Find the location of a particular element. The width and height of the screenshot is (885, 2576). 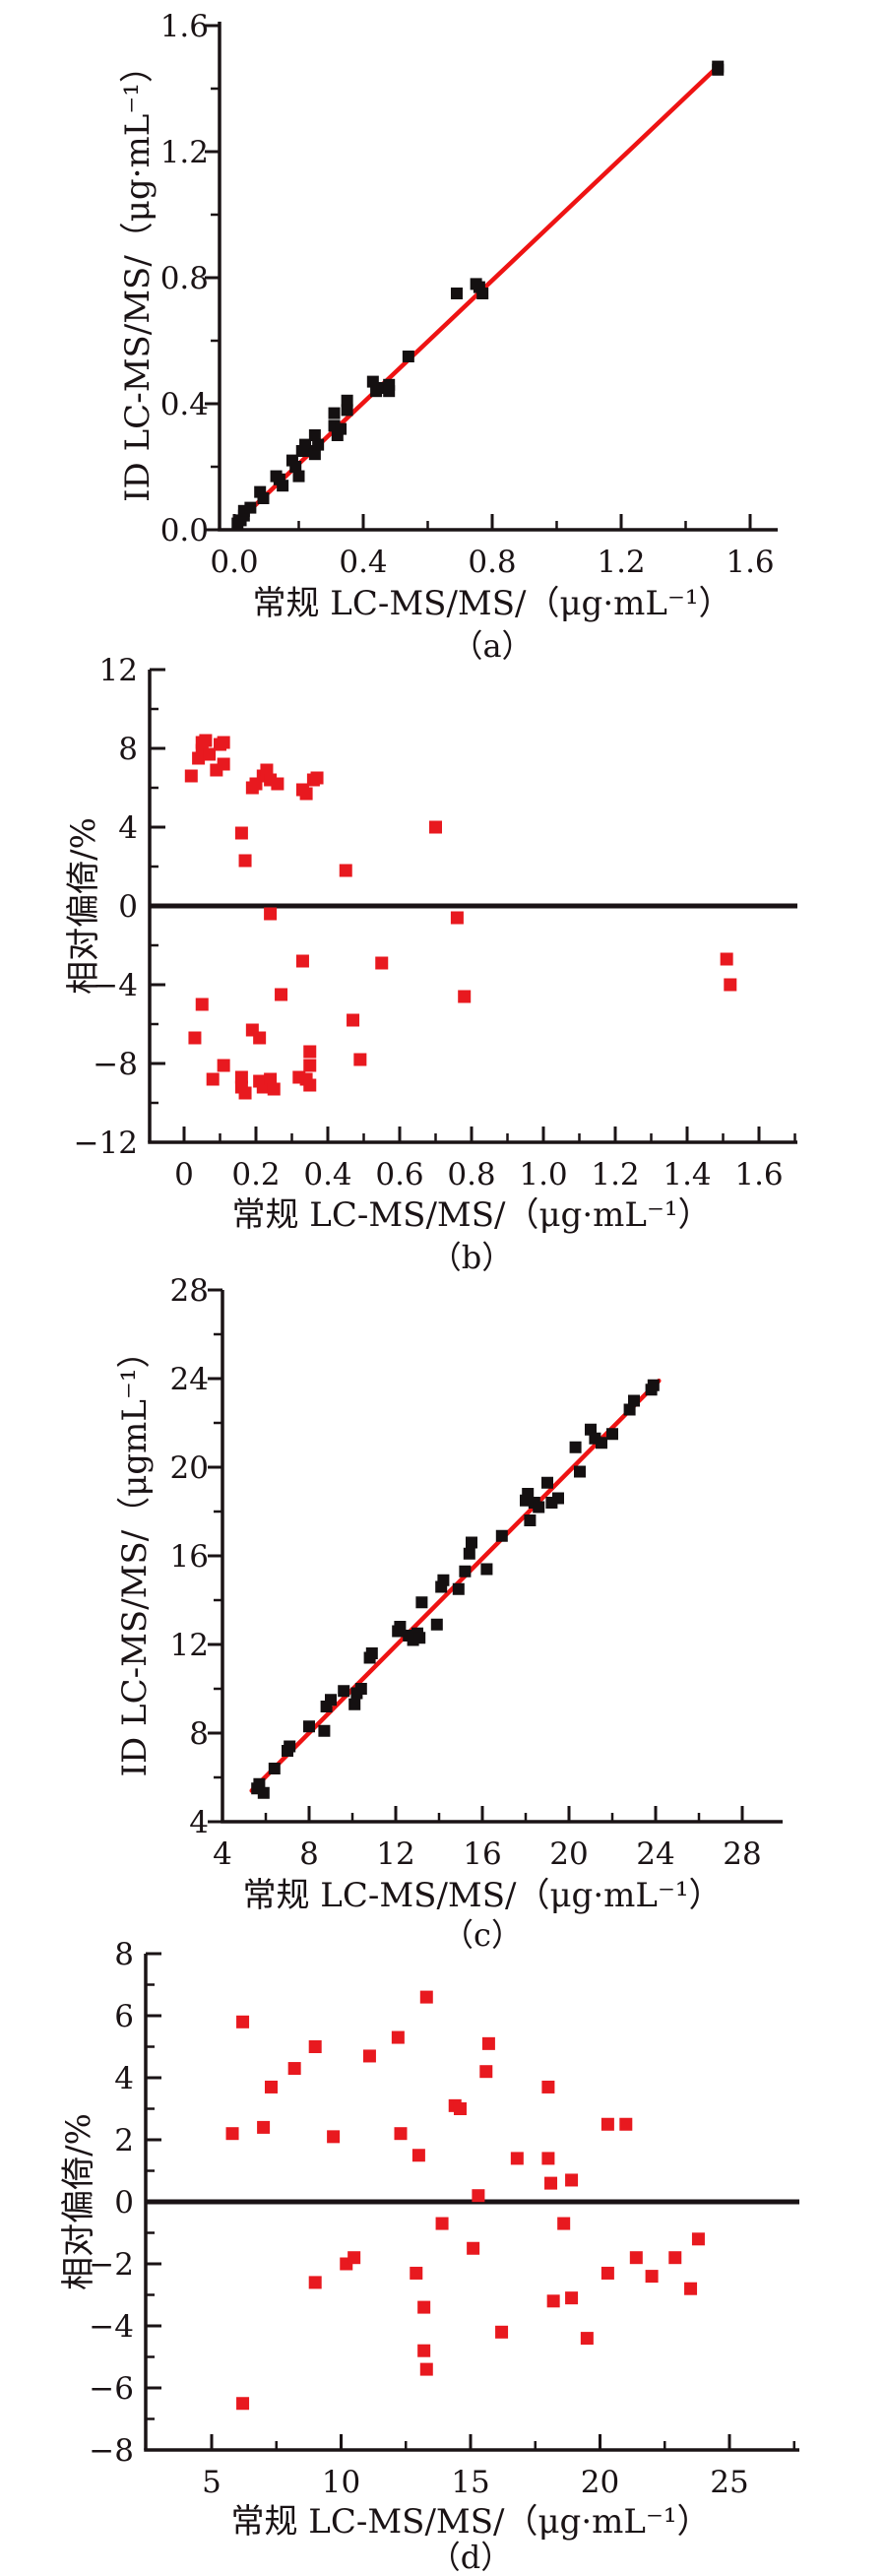

y-tick-label: 1.6 is located at coordinates (184, 26).